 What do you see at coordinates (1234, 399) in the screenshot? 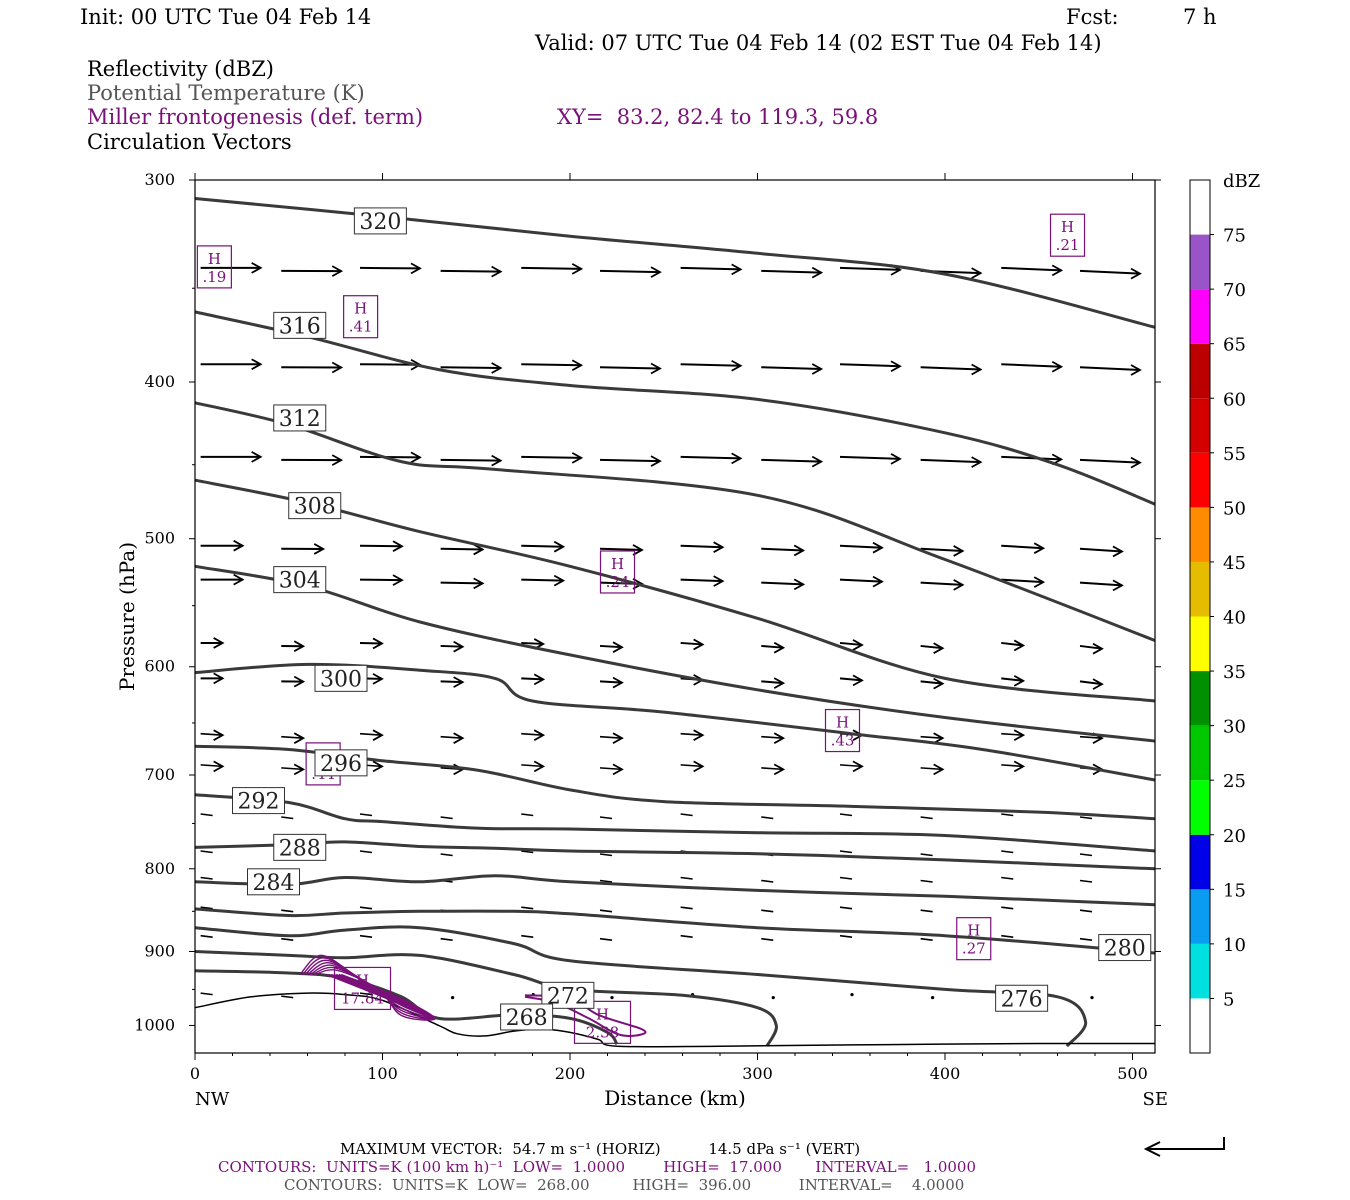
I see `colorbar-level: 60` at bounding box center [1234, 399].